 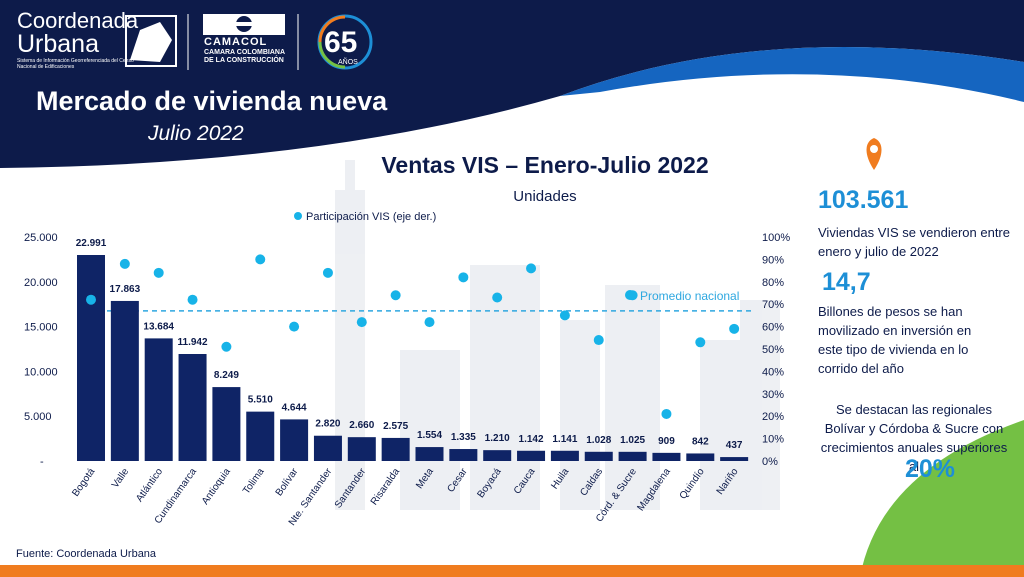 What do you see at coordinates (531, 439) in the screenshot?
I see `bar-value-label: 1.142` at bounding box center [531, 439].